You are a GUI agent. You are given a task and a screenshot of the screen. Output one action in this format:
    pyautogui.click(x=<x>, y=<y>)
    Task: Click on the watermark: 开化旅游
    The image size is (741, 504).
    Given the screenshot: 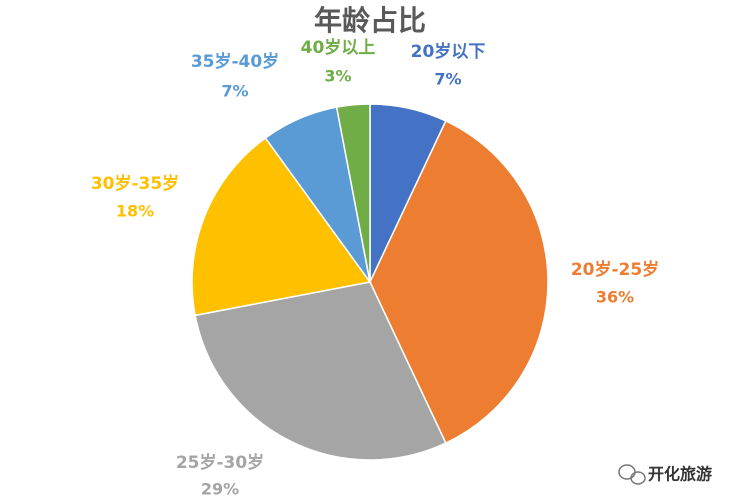 What is the action you would take?
    pyautogui.click(x=680, y=474)
    